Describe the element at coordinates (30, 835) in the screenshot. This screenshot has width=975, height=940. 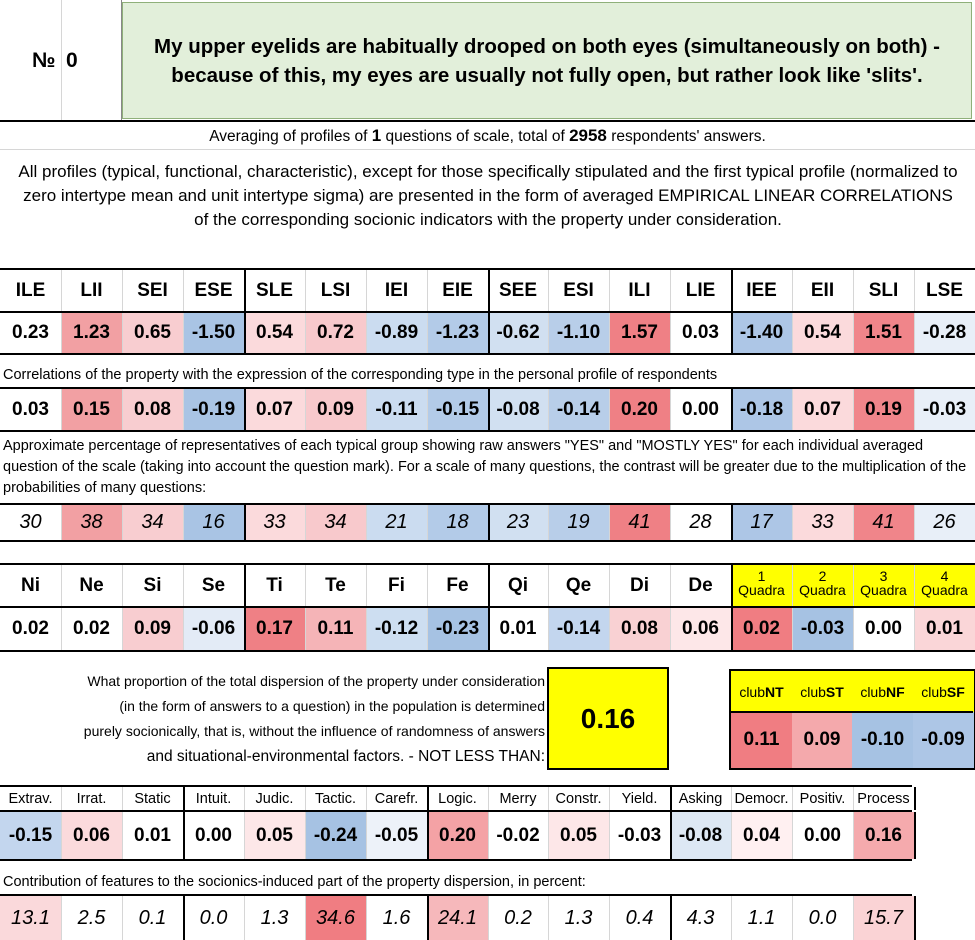
I see `trait-value-0: -0.15` at that location.